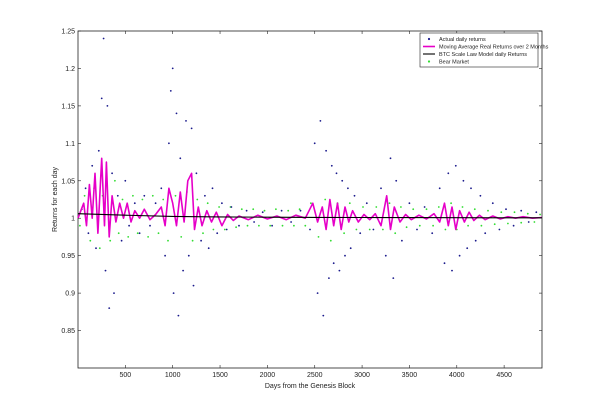 The height and width of the screenshot is (406, 600). Describe the element at coordinates (173, 375) in the screenshot. I see `x-tick-label: 1000` at that location.